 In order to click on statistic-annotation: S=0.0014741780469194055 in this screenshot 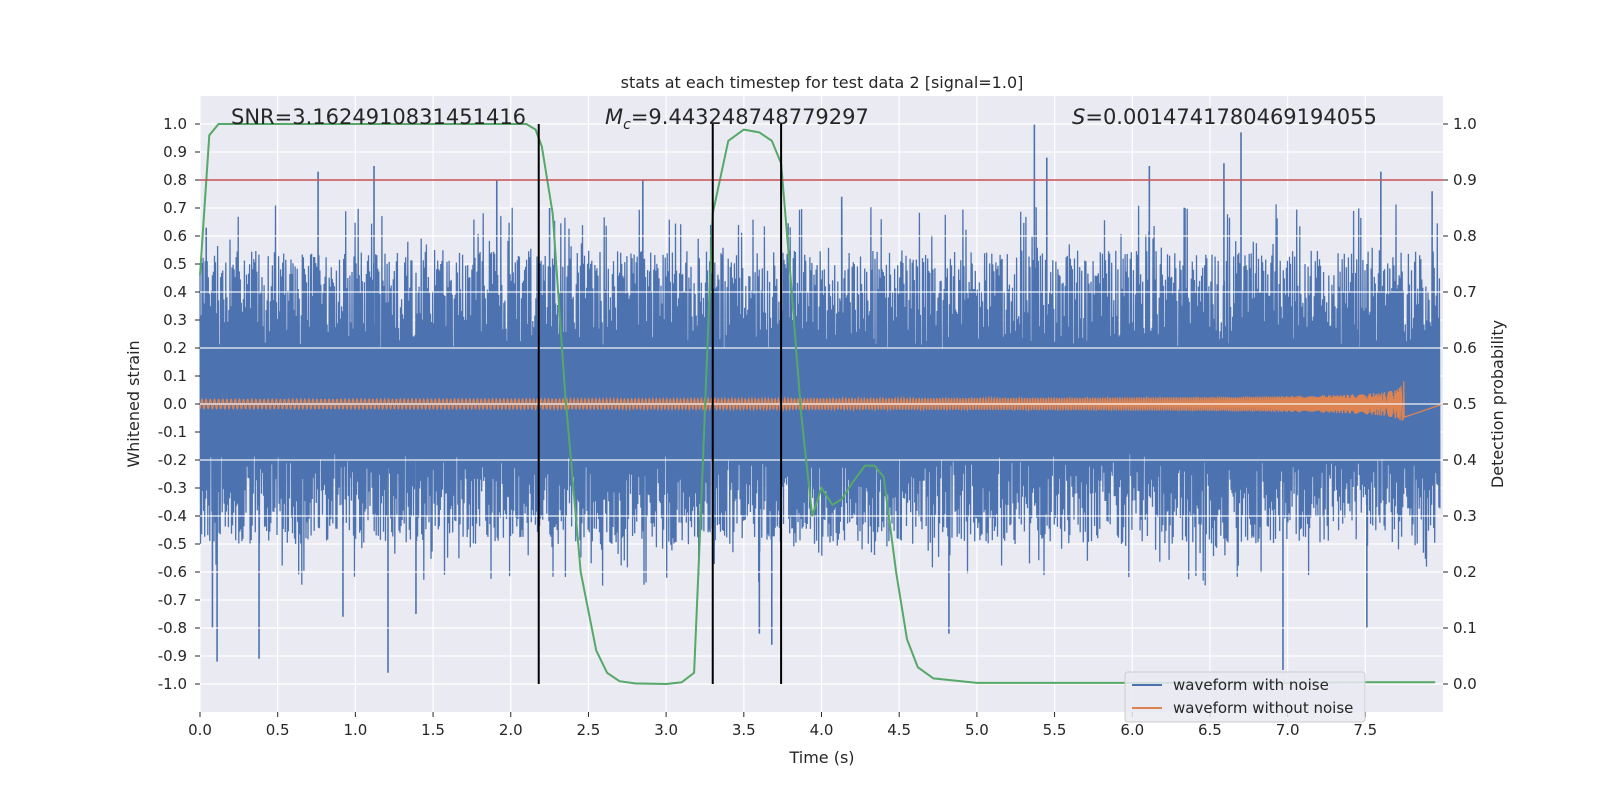, I will do `click(1224, 117)`.